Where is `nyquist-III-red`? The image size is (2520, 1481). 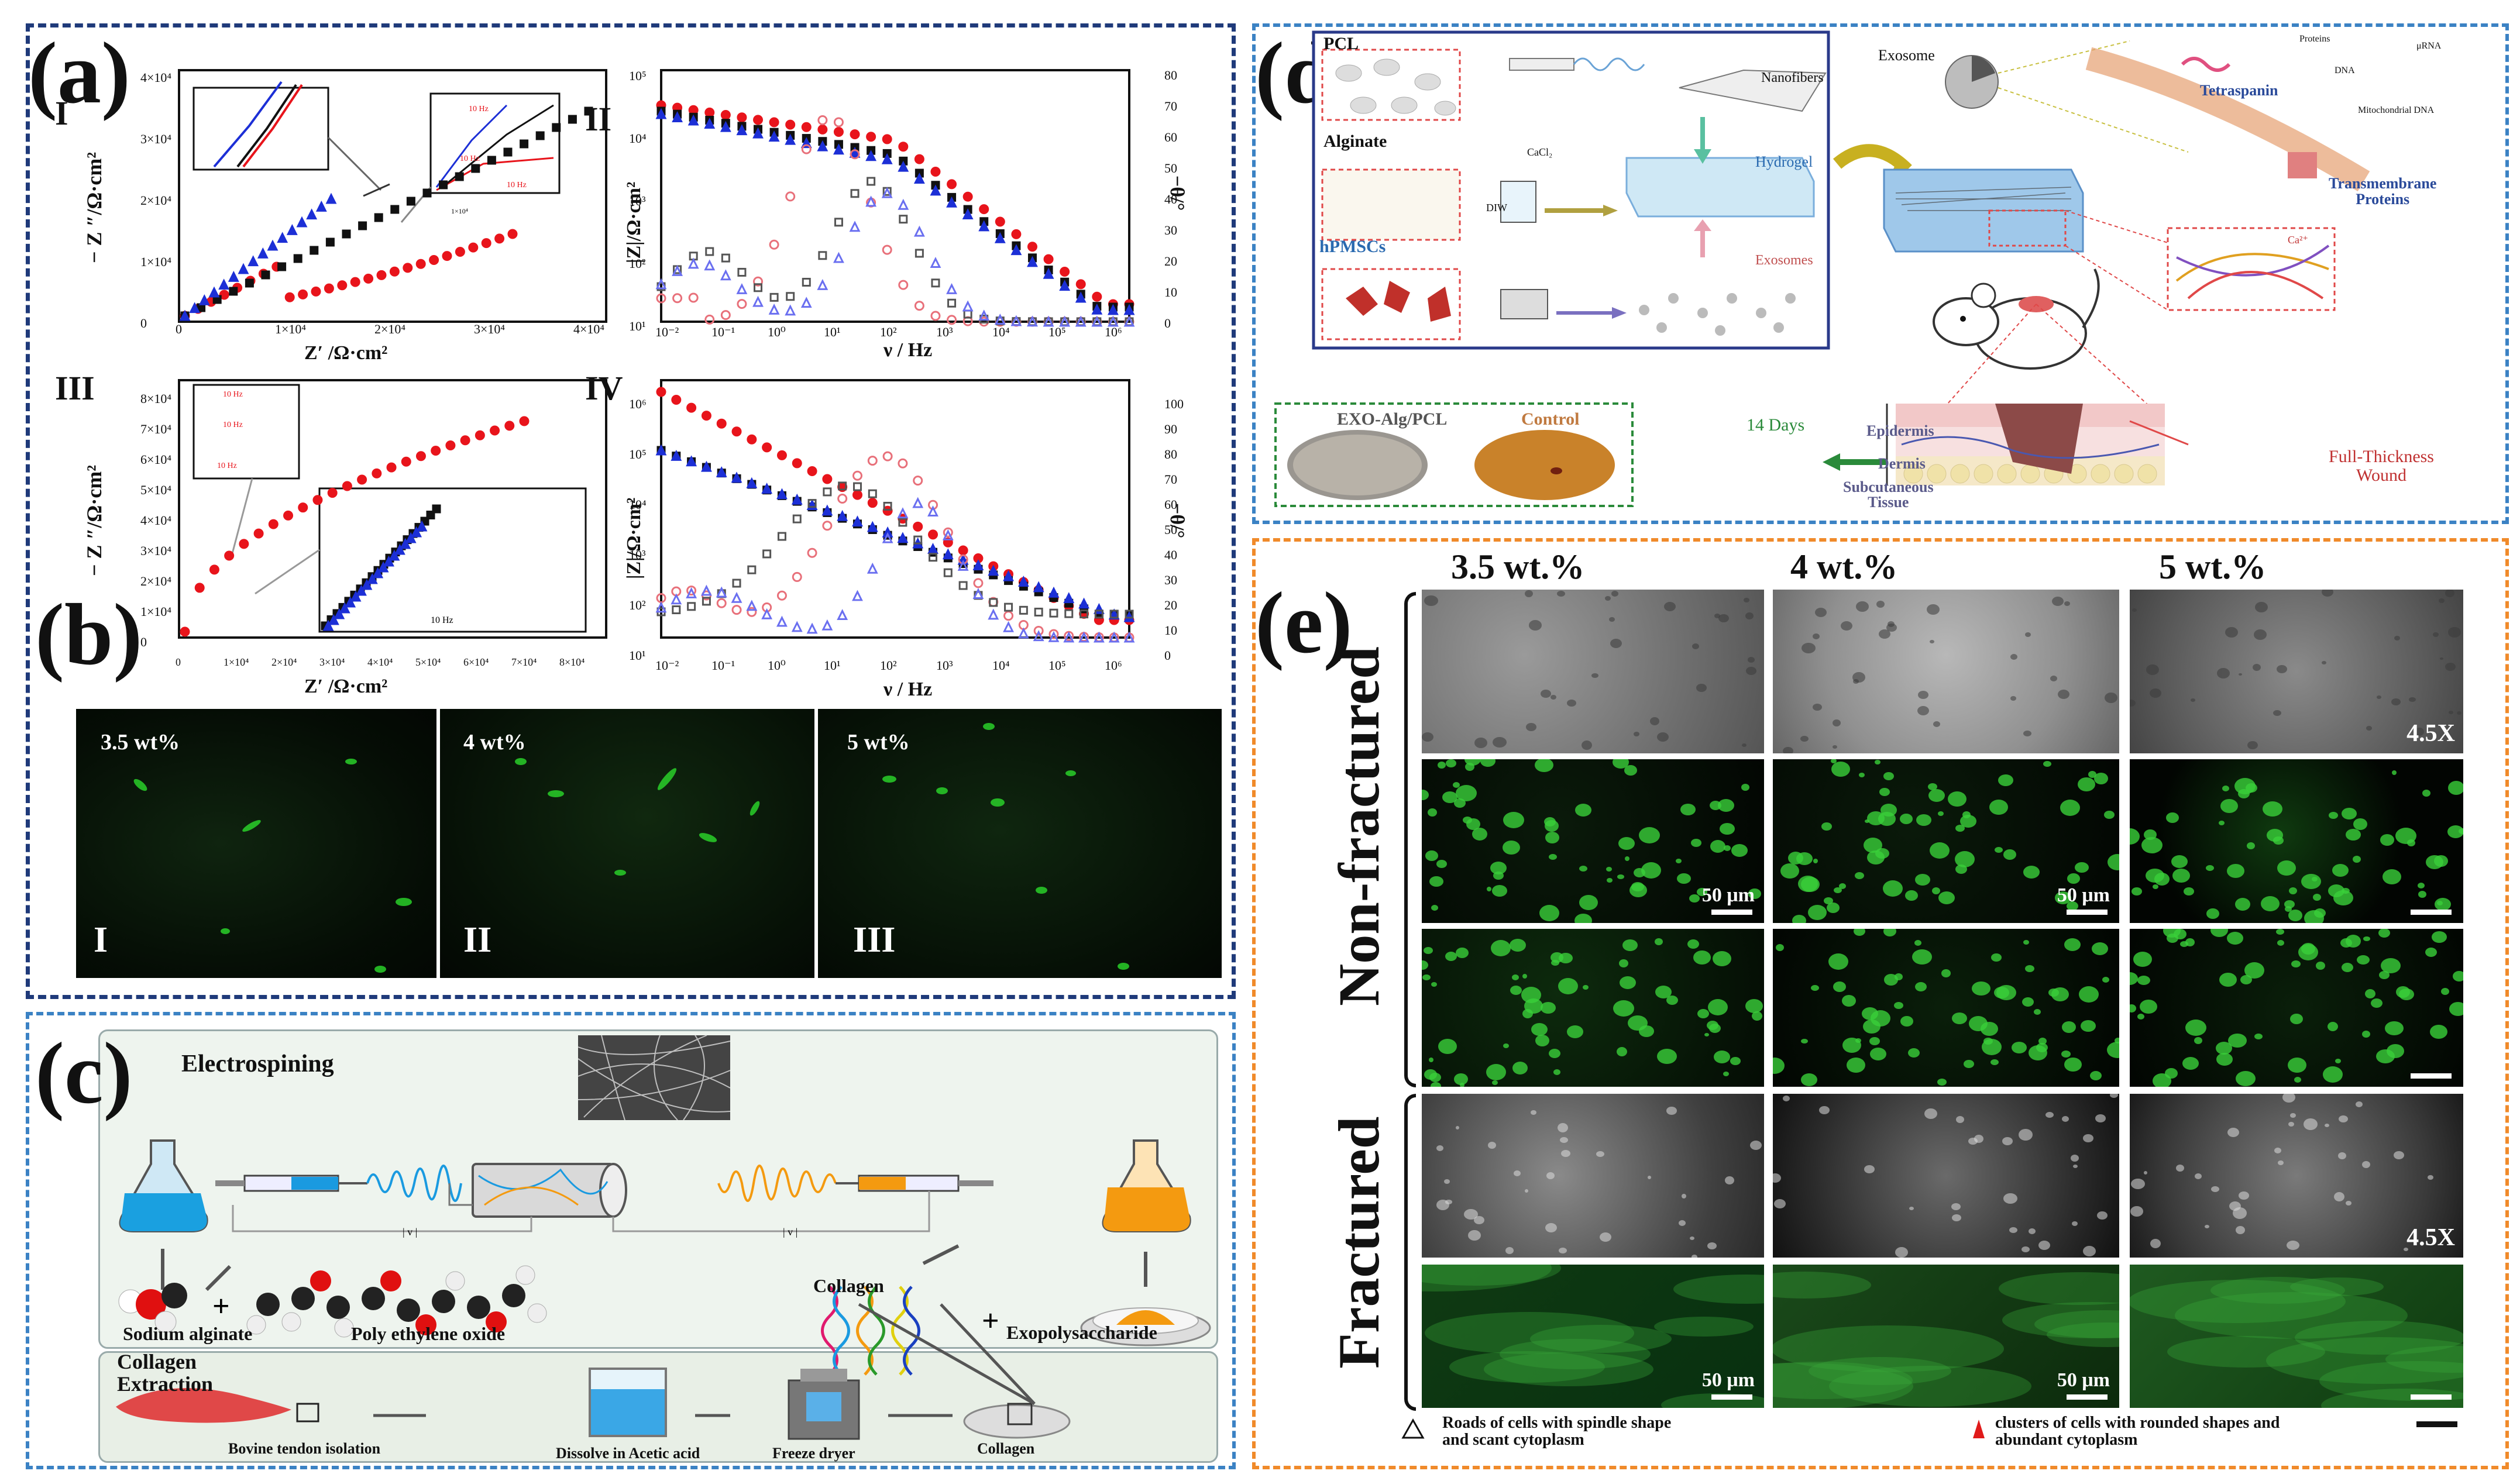
nyquist-III-red is located at coordinates (355, 526).